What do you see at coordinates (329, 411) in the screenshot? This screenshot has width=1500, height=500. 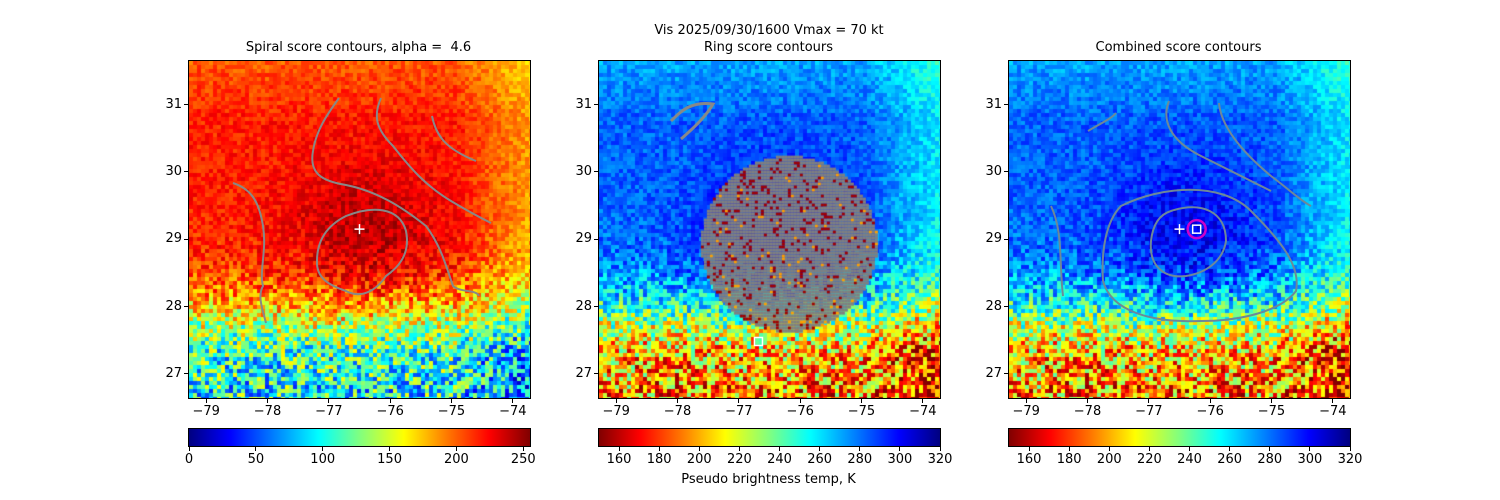 I see `x-tick-label: −77` at bounding box center [329, 411].